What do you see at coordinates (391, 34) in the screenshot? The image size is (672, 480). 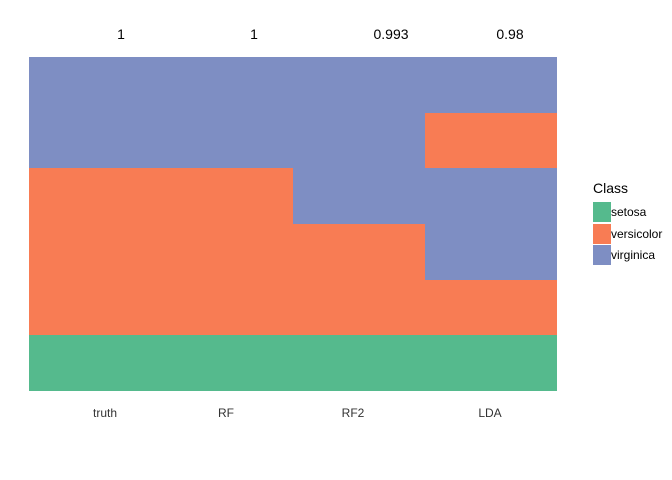 I see `top-value-RF2: 0.993` at bounding box center [391, 34].